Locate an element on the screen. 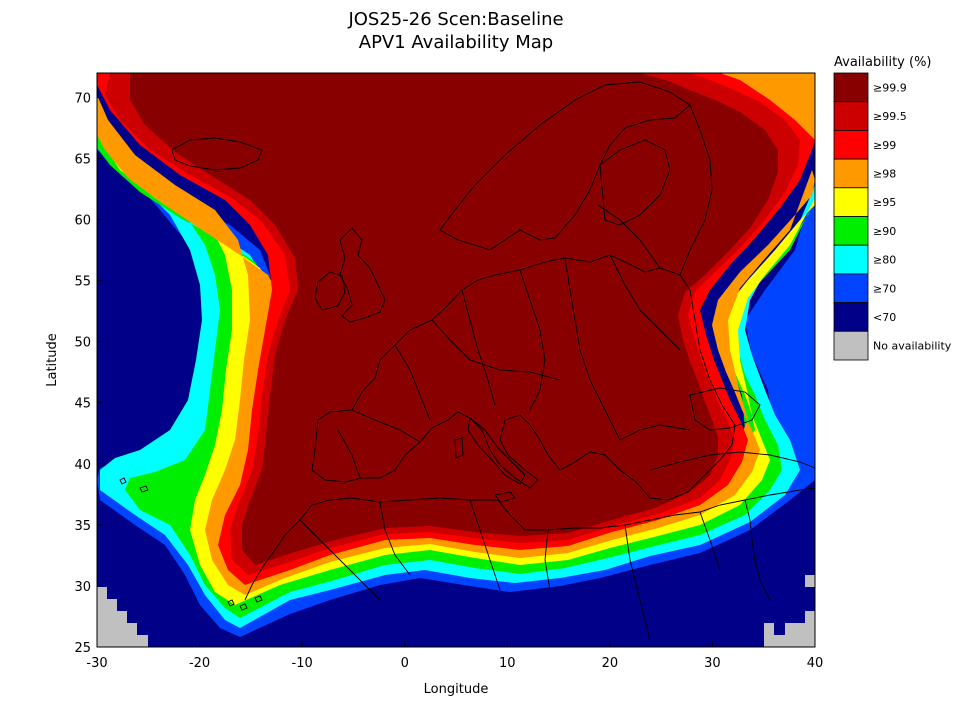 The image size is (960, 720). legend-label: <70 is located at coordinates (884, 317).